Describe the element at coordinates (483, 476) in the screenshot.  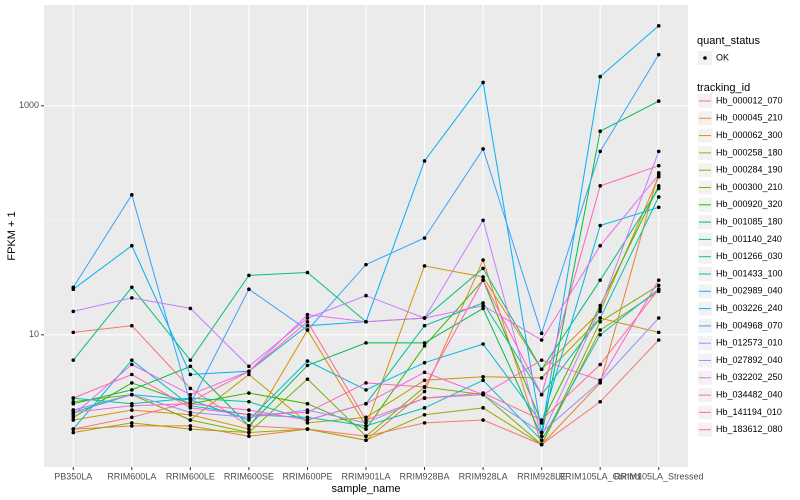
I see `x-tick-label: RRIM928LA` at that location.